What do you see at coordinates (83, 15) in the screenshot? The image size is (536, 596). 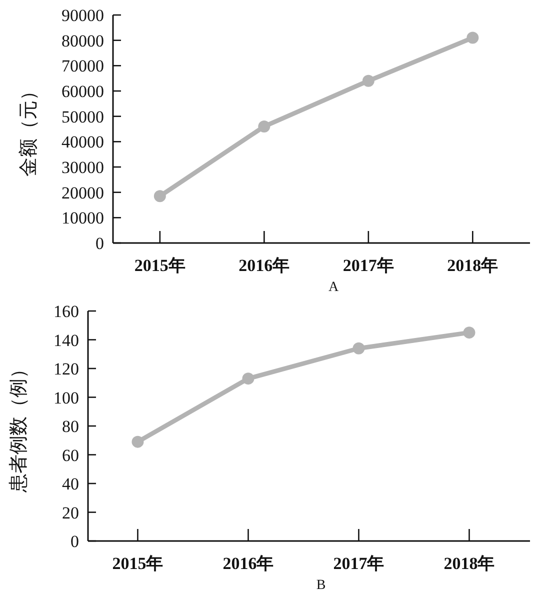 I see `y-tick-label: 90000` at bounding box center [83, 15].